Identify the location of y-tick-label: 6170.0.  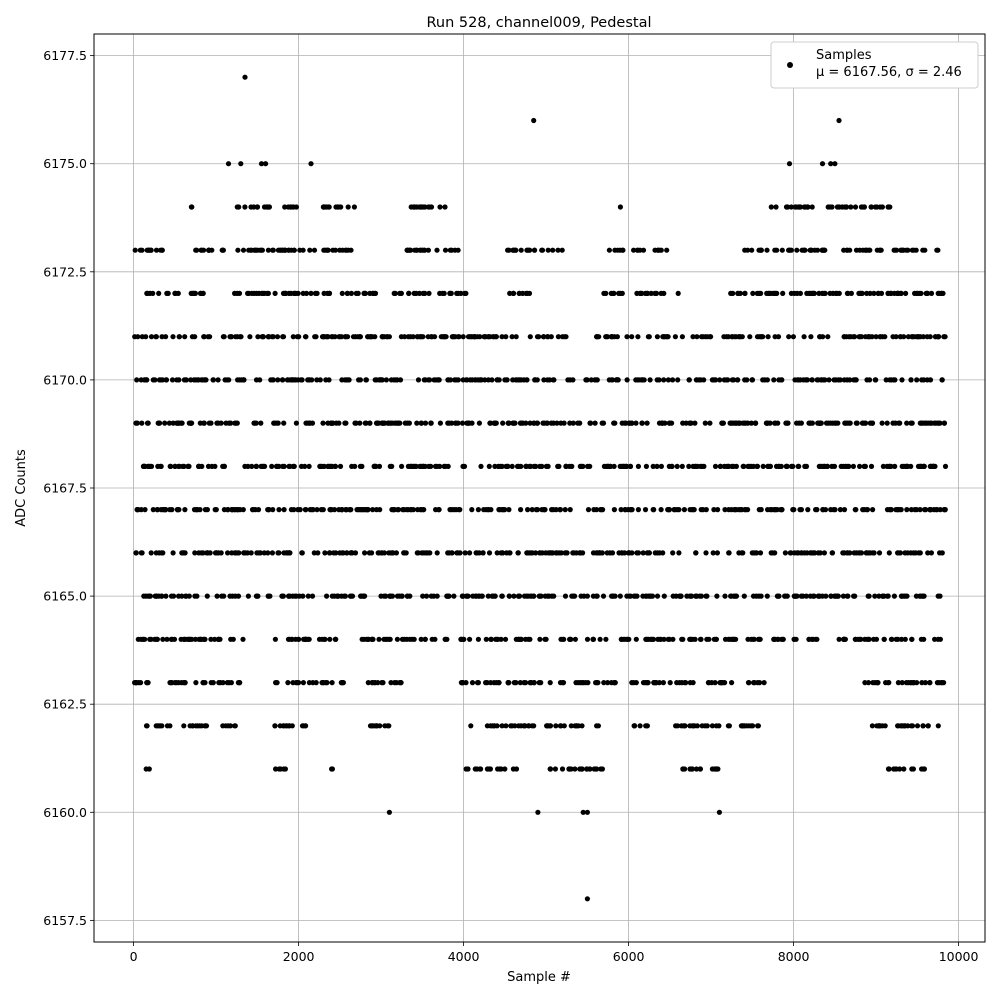
(65, 379).